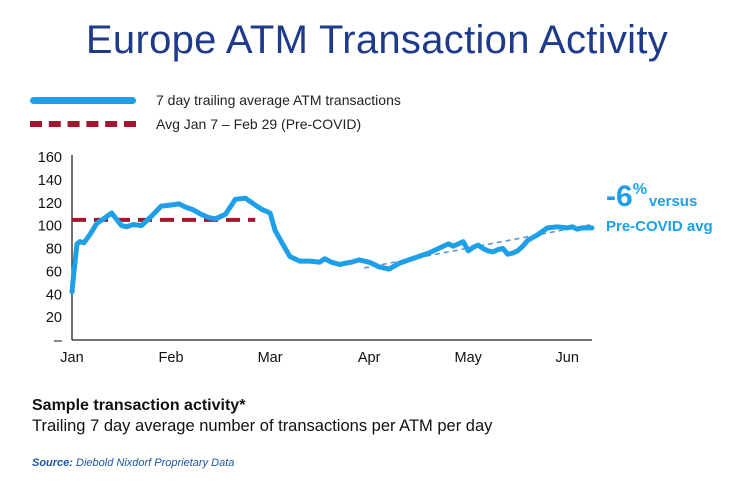  I want to click on y-tick-label: 40, so click(54, 295).